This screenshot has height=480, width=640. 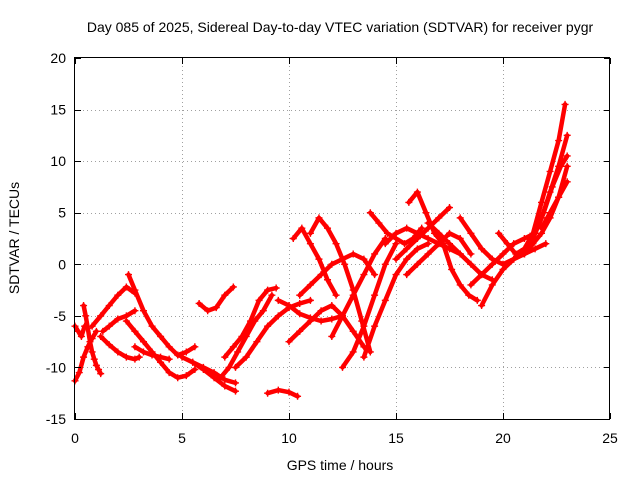 I want to click on x-tick-label: 5, so click(x=182, y=438).